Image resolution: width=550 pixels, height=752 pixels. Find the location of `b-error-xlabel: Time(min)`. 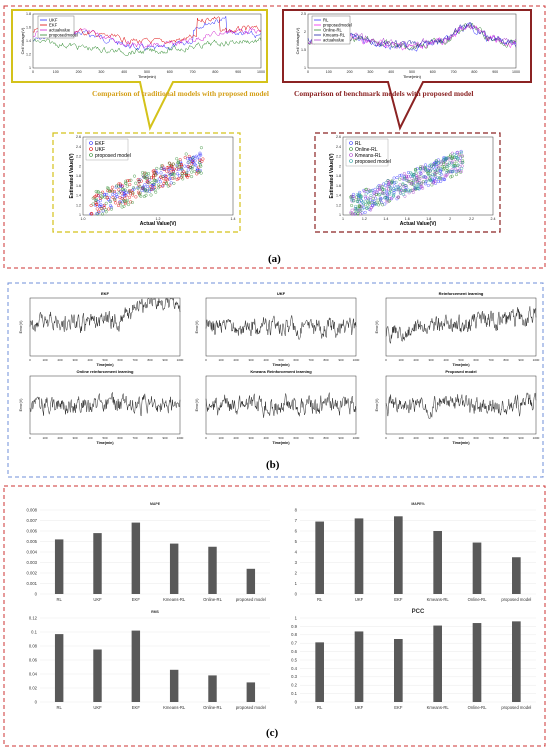

b-error-xlabel: Time(min) is located at coordinates (281, 443).